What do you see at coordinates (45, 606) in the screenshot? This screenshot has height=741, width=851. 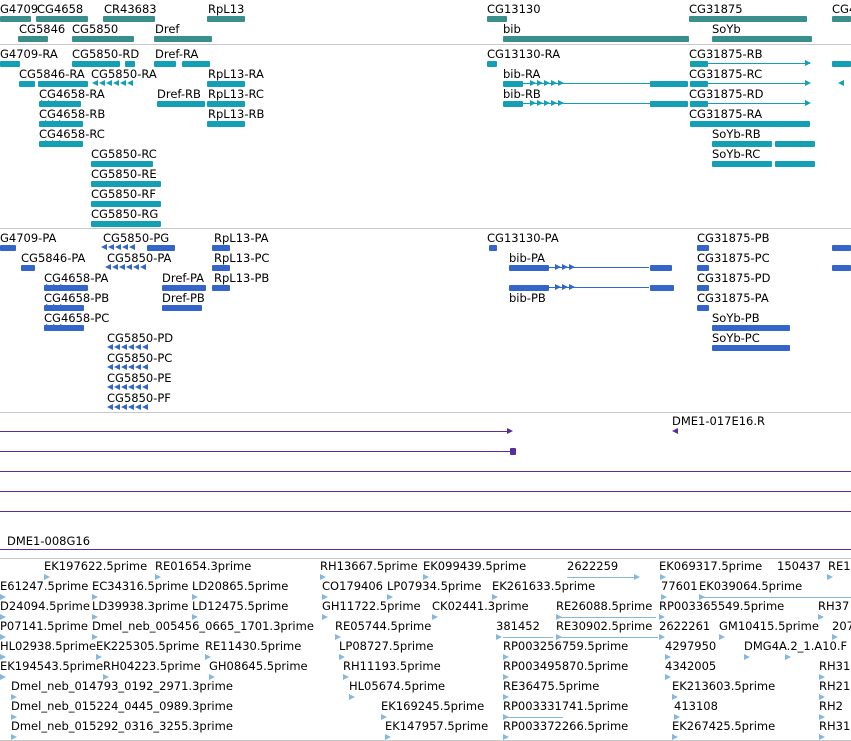 I see `feature-label: D24094.5prime` at bounding box center [45, 606].